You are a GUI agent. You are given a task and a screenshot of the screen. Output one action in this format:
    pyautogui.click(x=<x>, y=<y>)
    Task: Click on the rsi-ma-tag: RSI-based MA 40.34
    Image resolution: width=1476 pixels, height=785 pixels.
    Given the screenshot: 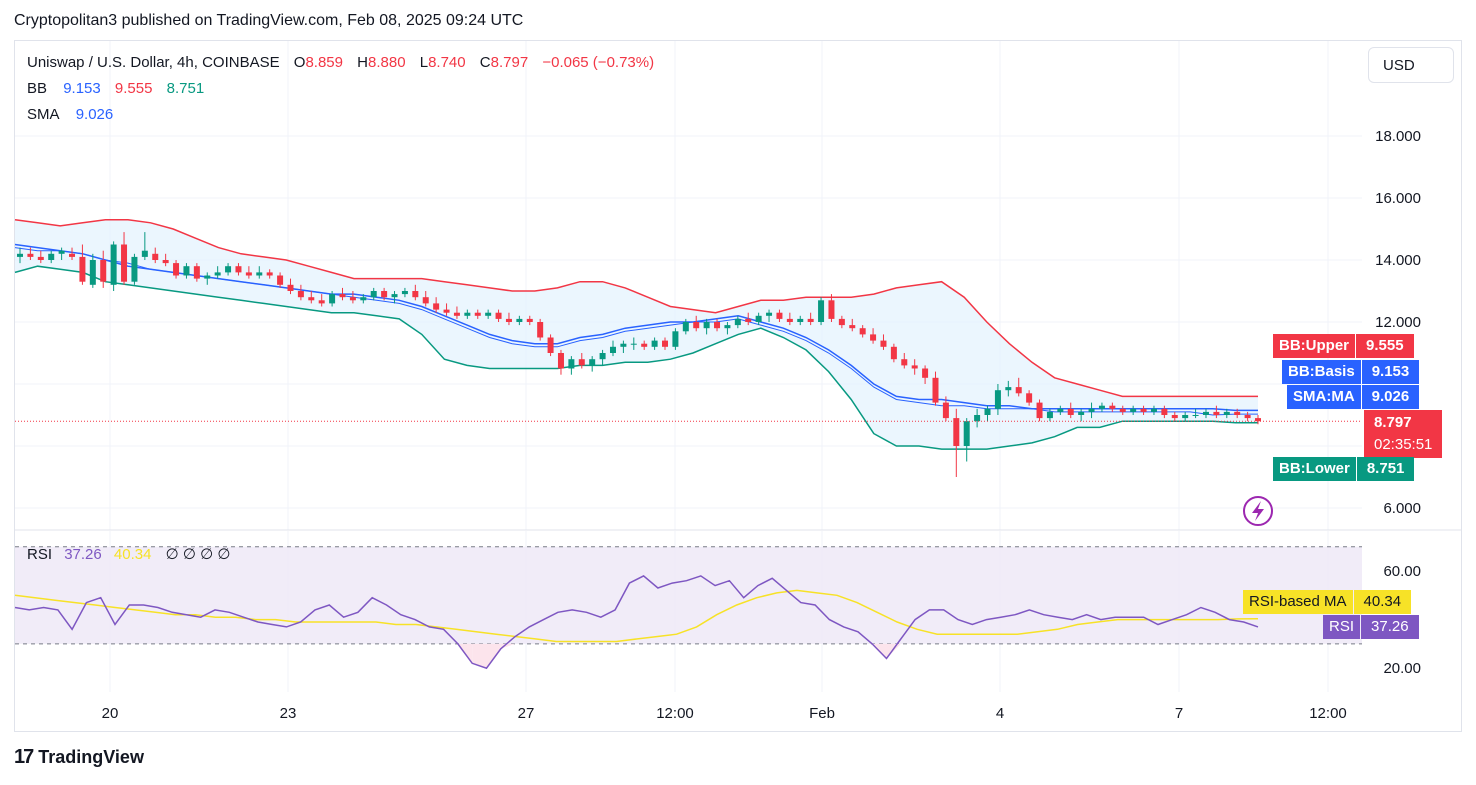 What is the action you would take?
    pyautogui.click(x=1327, y=602)
    